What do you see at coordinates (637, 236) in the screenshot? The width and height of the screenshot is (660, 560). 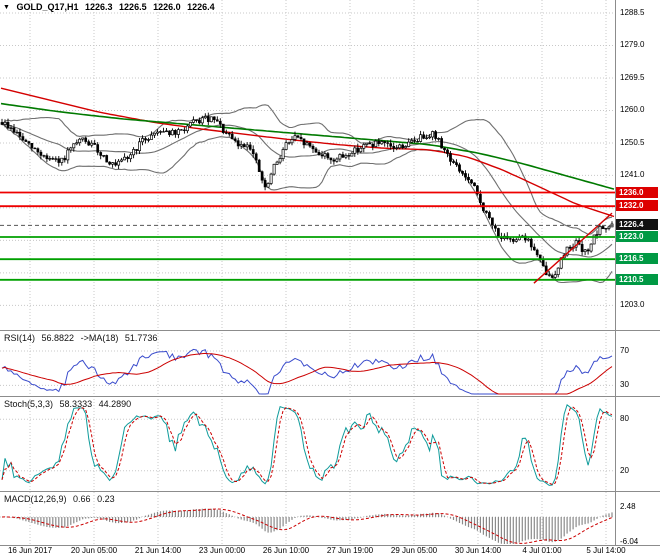 I see `price-badge-green: 1223.0` at bounding box center [637, 236].